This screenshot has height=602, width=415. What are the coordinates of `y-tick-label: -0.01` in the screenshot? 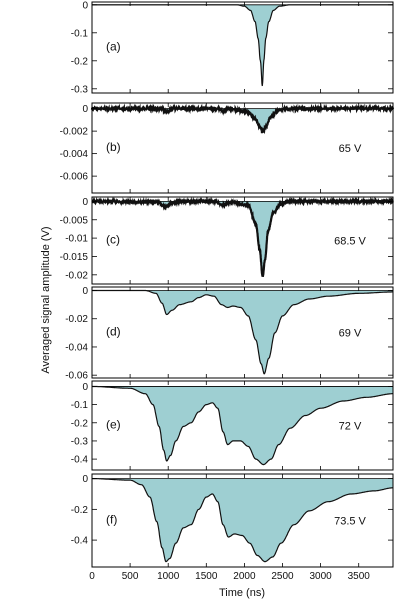 It's located at (76, 239).